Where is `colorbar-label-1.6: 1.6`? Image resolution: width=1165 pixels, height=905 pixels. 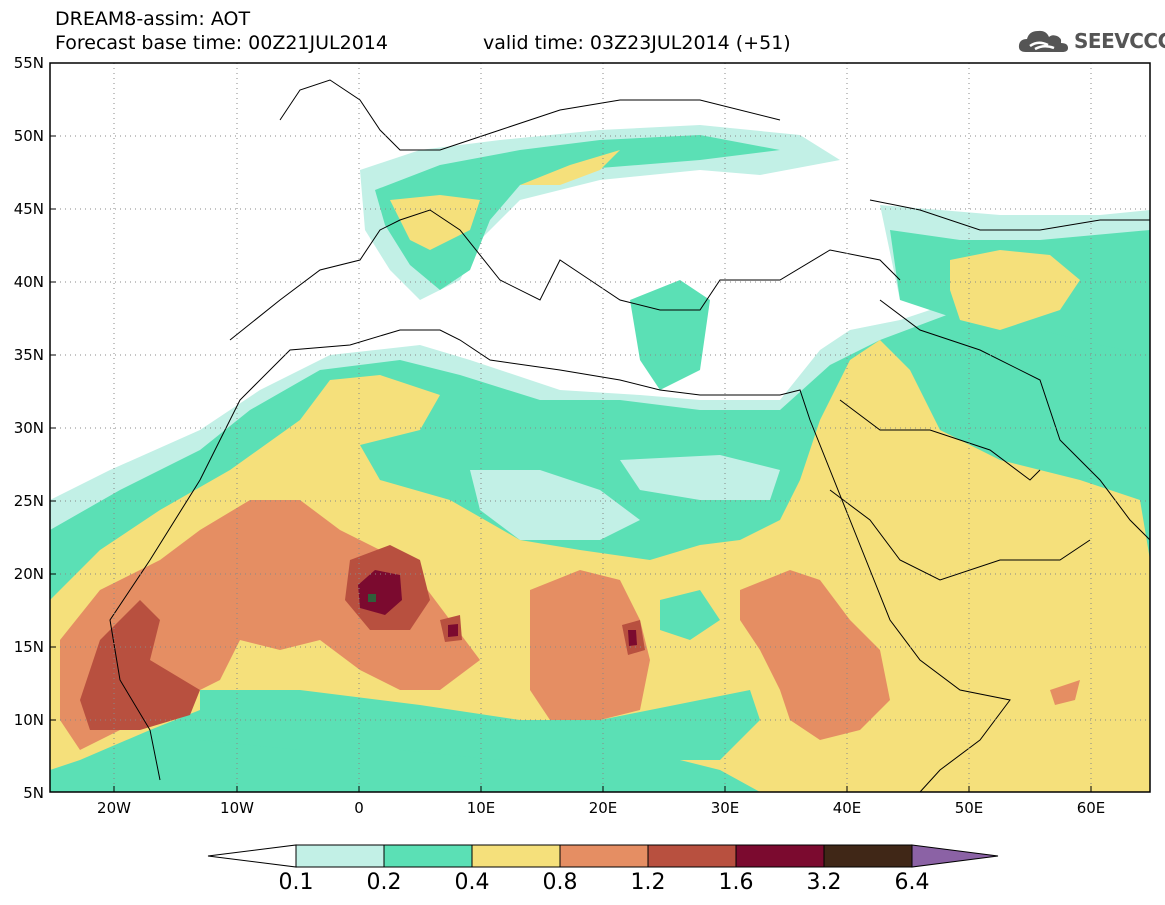 colorbar-label-1.6: 1.6 is located at coordinates (736, 882).